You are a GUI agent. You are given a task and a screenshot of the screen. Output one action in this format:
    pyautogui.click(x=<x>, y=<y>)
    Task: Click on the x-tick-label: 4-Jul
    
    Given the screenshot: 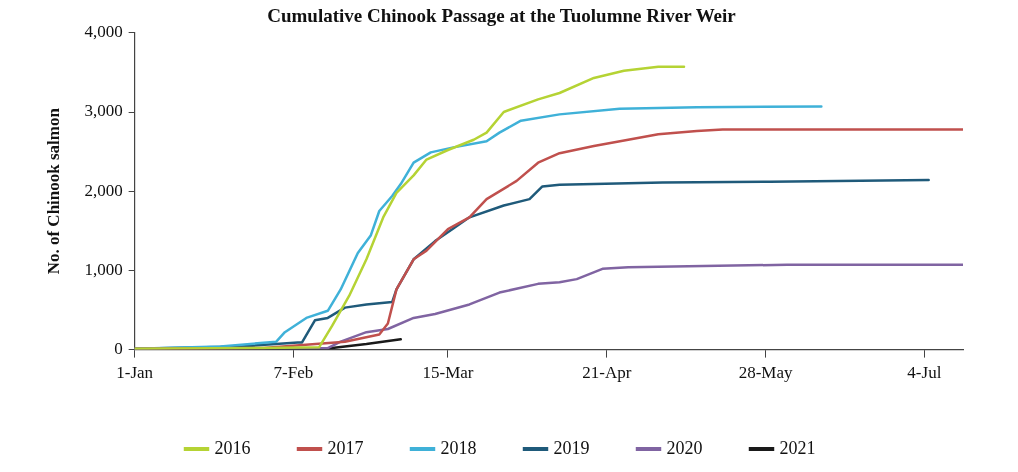 What is the action you would take?
    pyautogui.click(x=924, y=373)
    